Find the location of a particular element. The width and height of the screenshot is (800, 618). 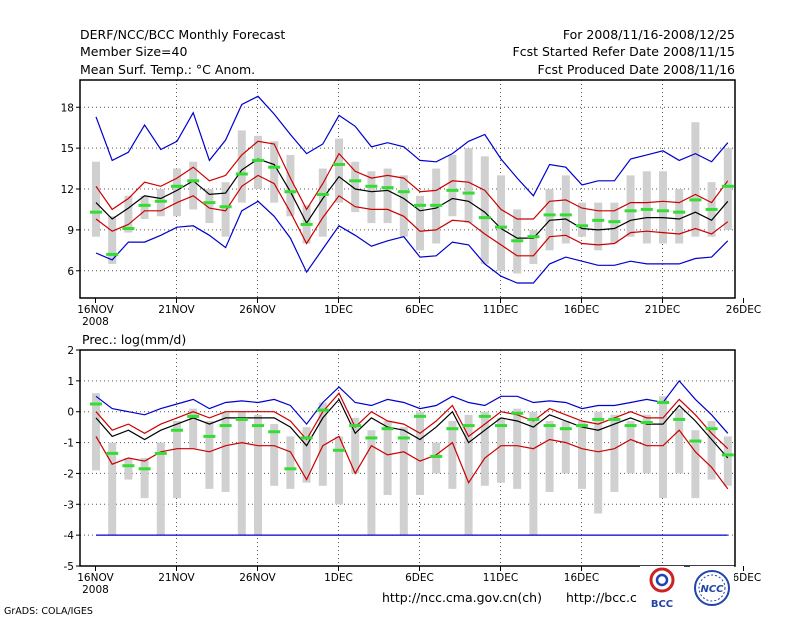

temp-x-tick-label: 6DEC is located at coordinates (419, 310).